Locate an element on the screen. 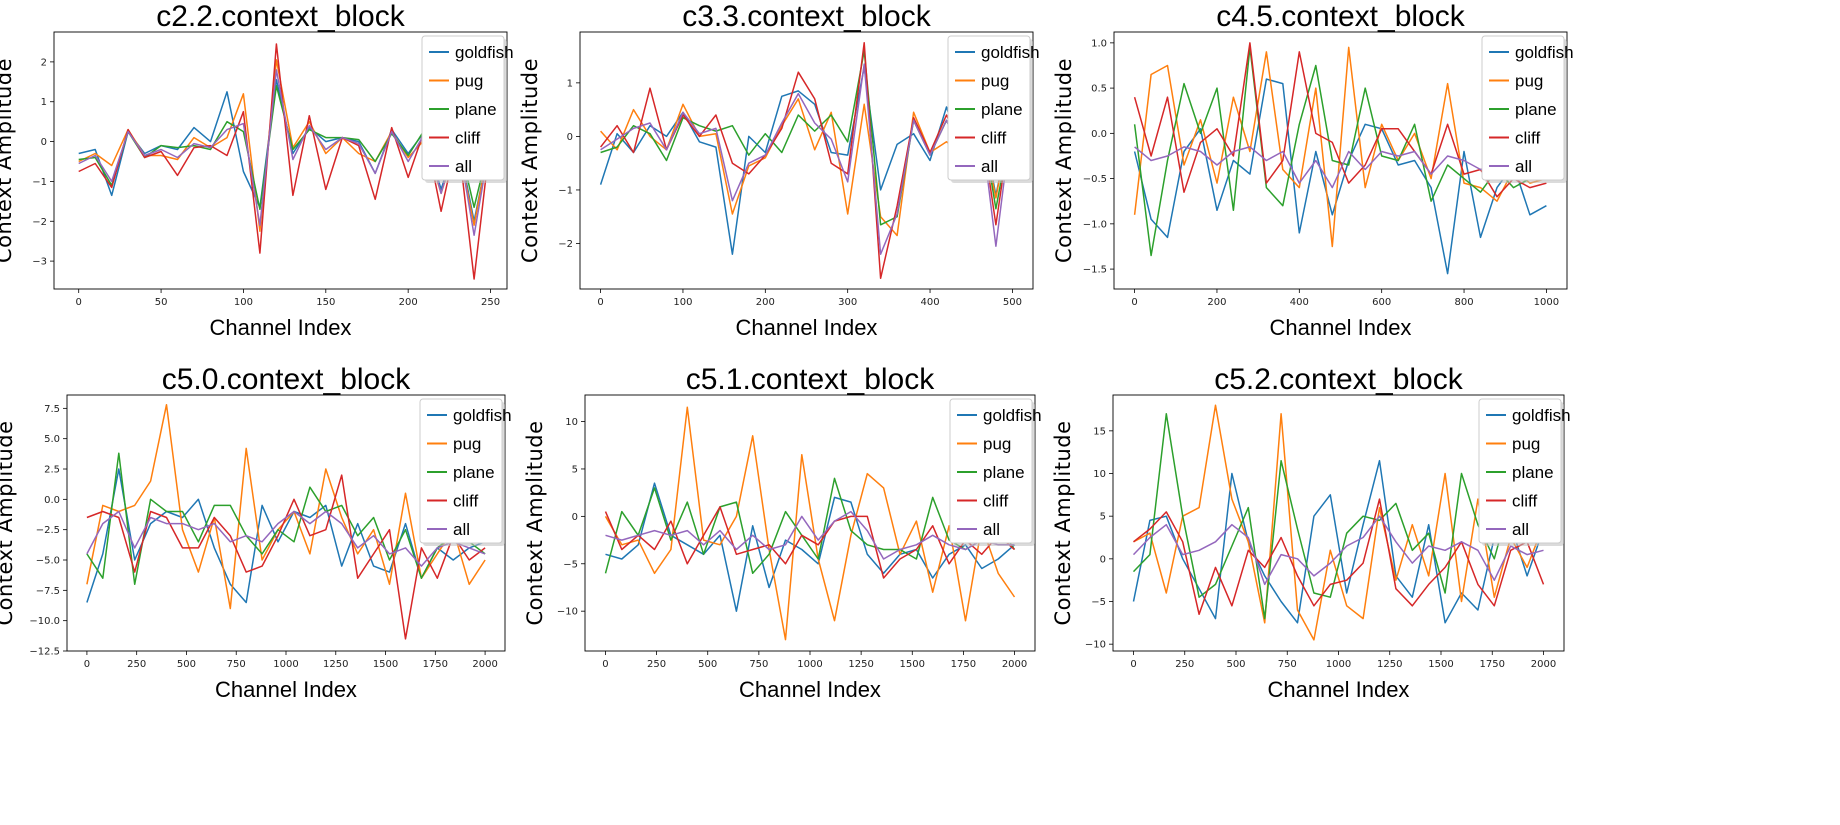  x-tick-label: 150 is located at coordinates (325, 302).